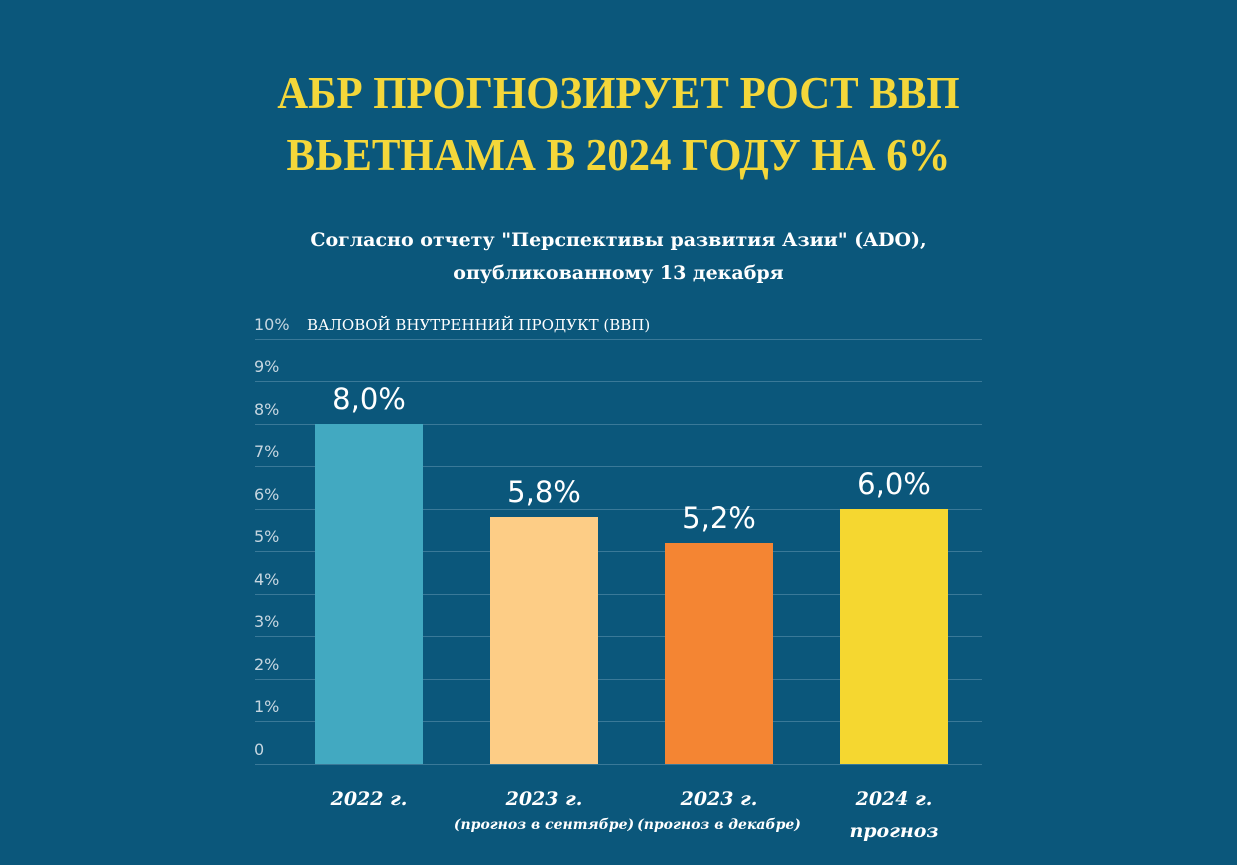  I want to click on subtitle-line-2: опубликованному 13 декабря, so click(618, 273).